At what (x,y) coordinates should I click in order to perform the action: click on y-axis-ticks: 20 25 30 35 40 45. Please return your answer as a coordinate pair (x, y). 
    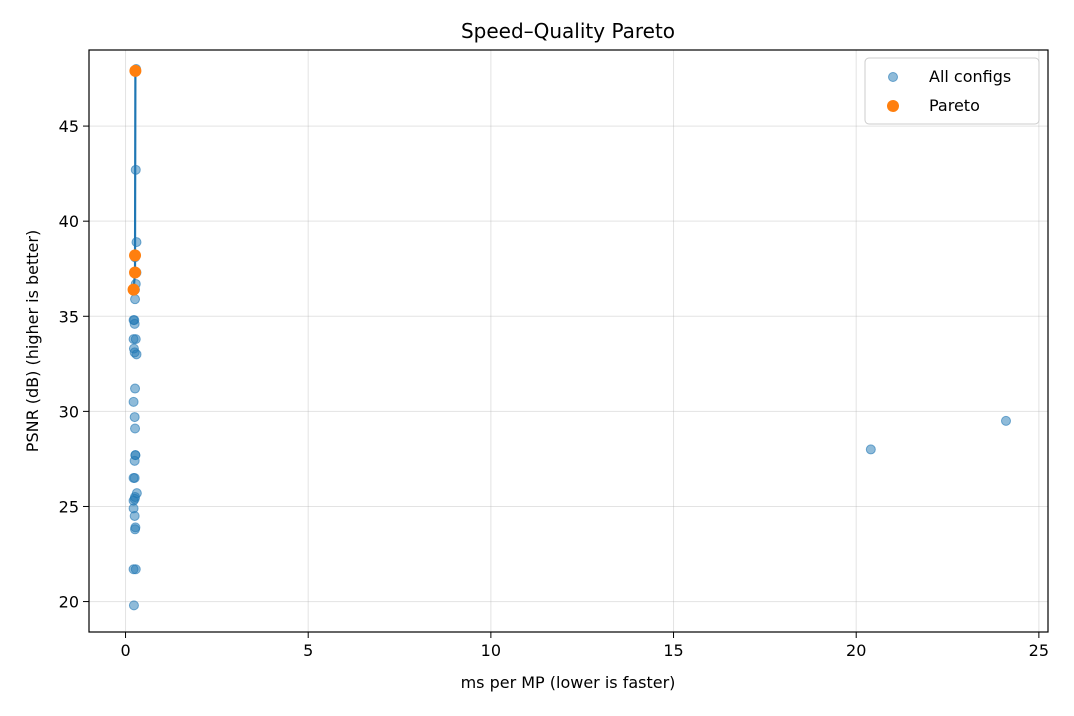
    Looking at the image, I should click on (74, 364).